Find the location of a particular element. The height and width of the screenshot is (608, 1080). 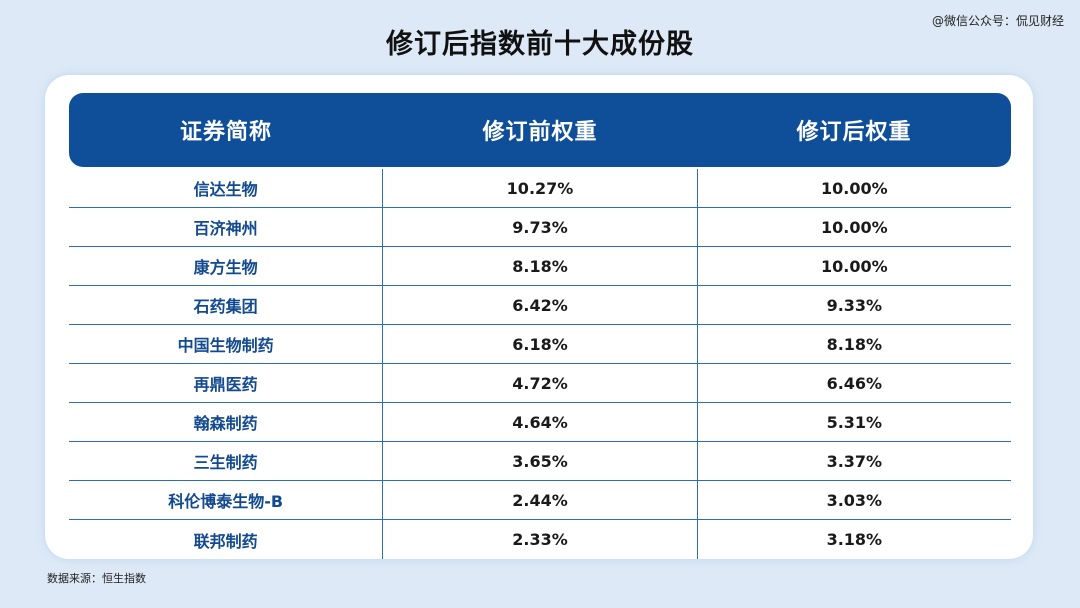

table-row: 信达生物 10.27% 10.00% is located at coordinates (540, 188).